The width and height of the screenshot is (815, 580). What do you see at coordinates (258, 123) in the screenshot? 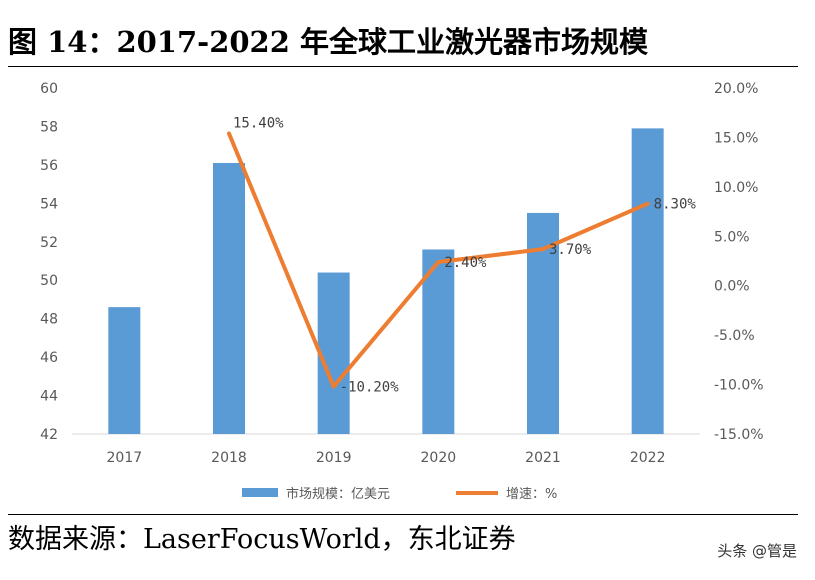
I see `line-data-label: 15.40%` at bounding box center [258, 123].